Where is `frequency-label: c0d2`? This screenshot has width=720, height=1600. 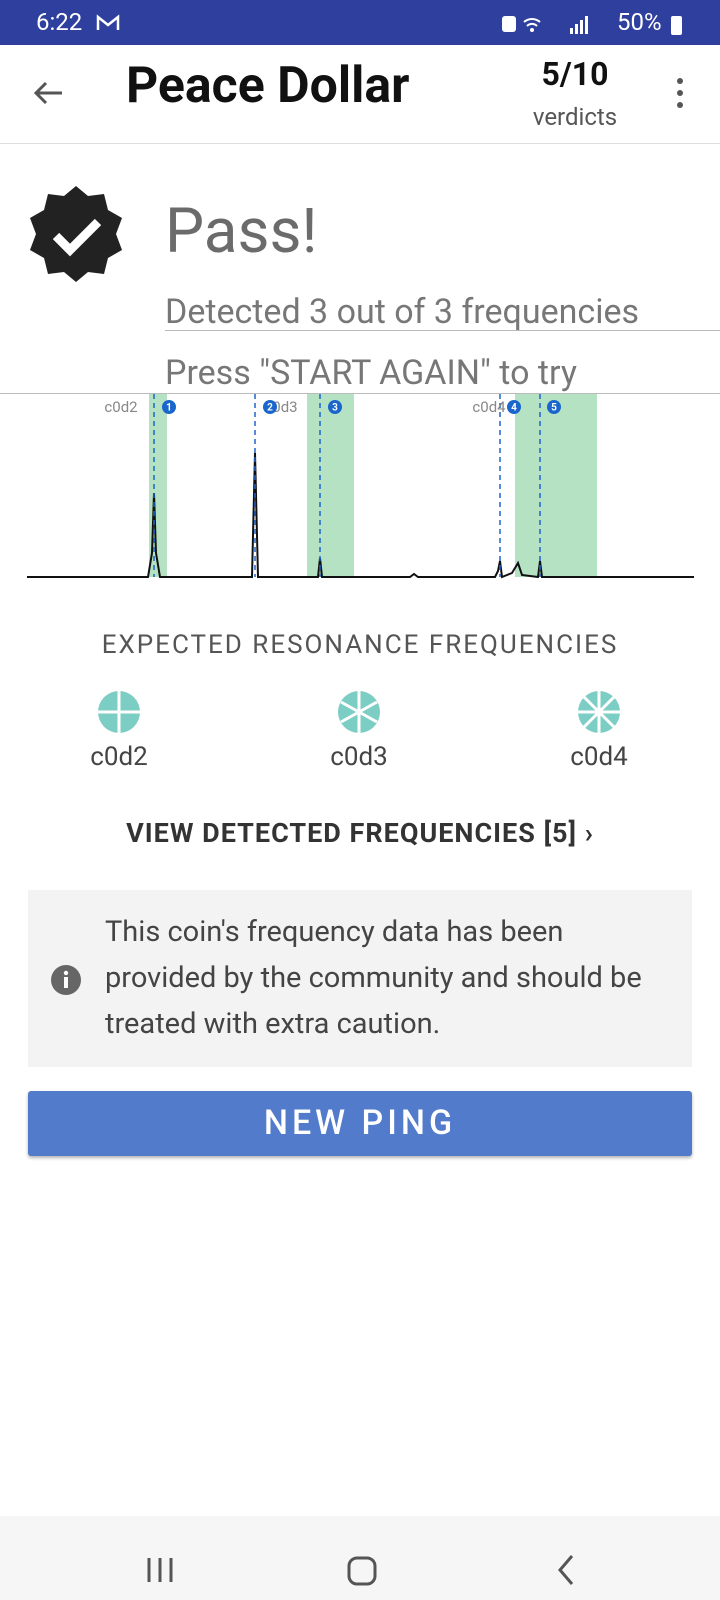
frequency-label: c0d2 is located at coordinates (119, 757).